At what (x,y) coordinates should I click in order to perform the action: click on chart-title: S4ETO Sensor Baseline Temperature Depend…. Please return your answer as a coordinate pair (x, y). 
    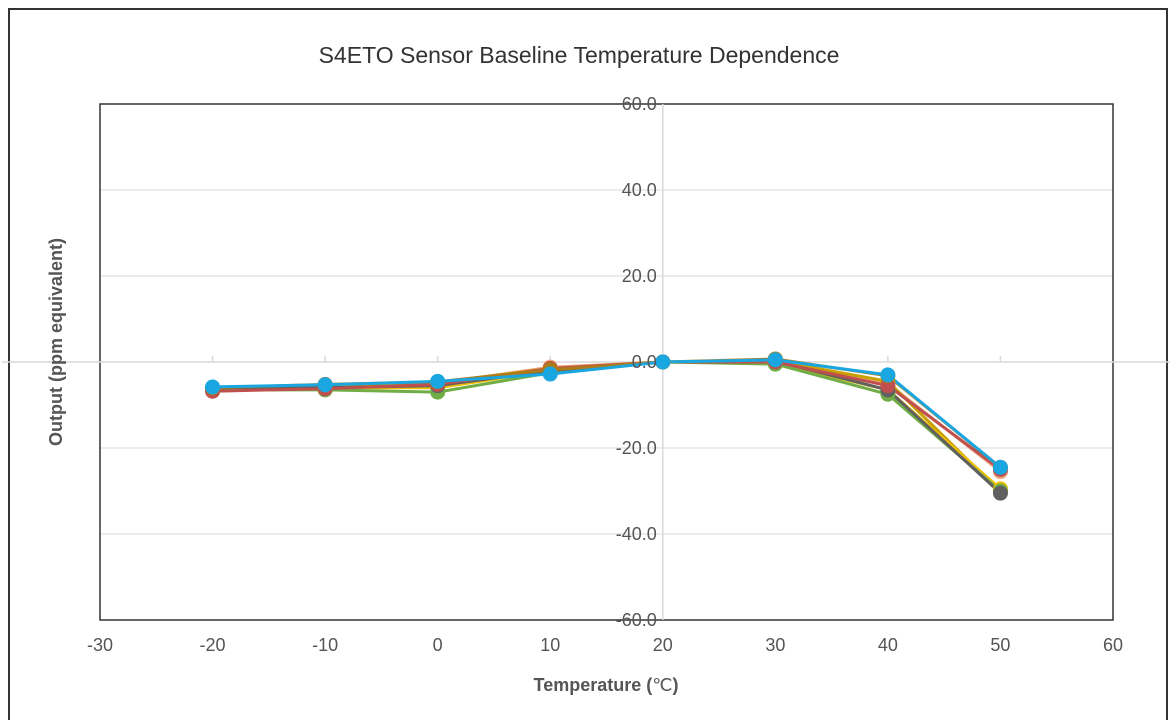
    Looking at the image, I should click on (579, 55).